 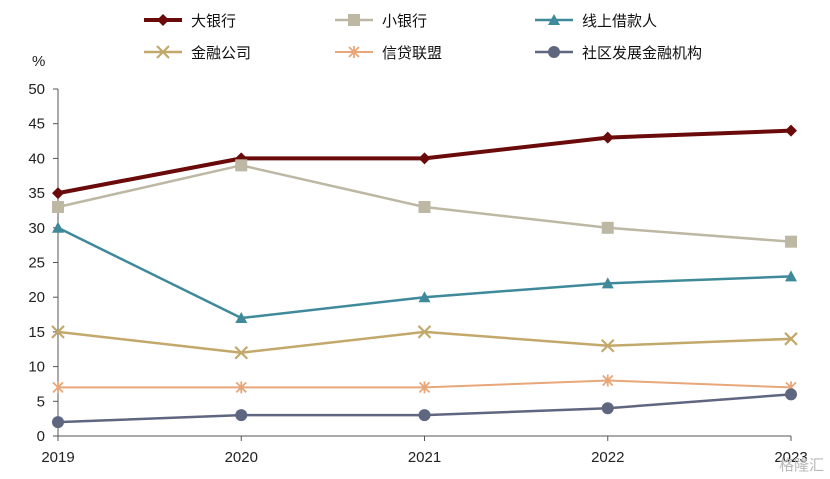 I want to click on legend-item: 社区发展金融机构, so click(x=618, y=53).